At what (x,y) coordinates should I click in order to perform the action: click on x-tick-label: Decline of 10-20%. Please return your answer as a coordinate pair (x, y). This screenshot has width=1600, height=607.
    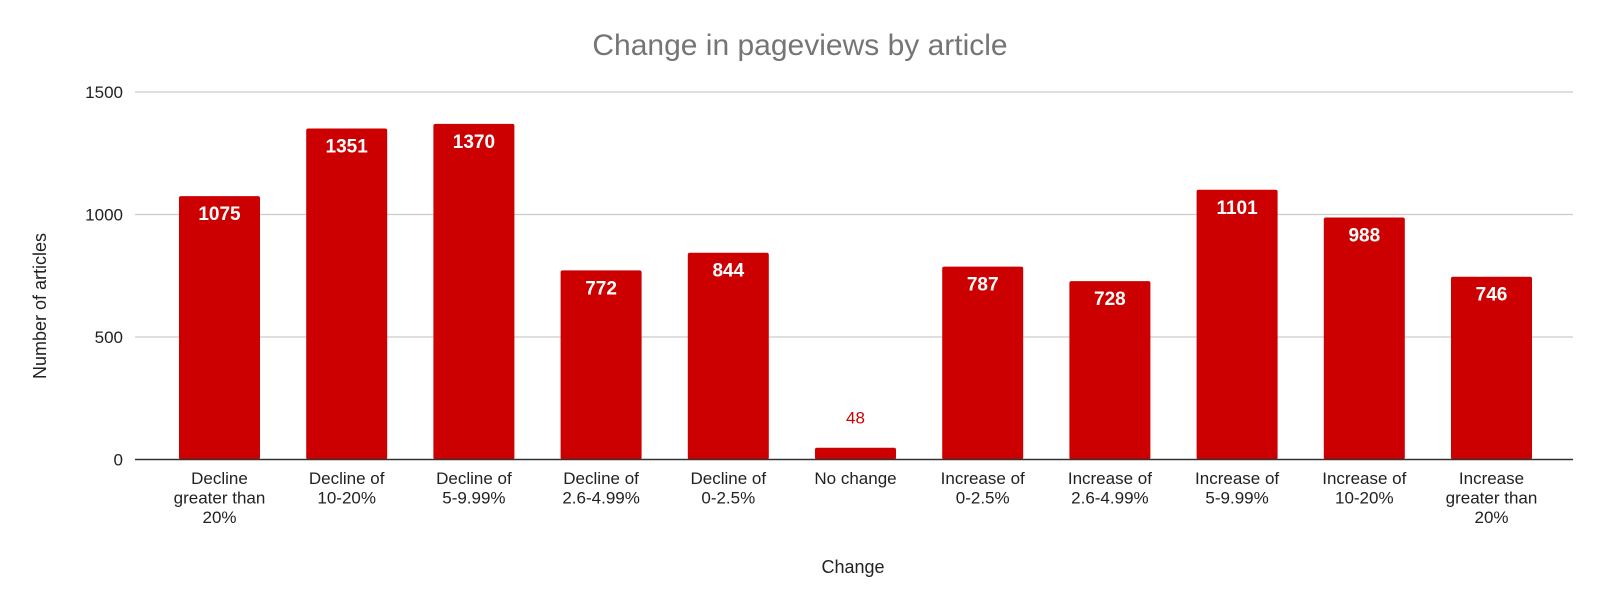
    Looking at the image, I should click on (347, 488).